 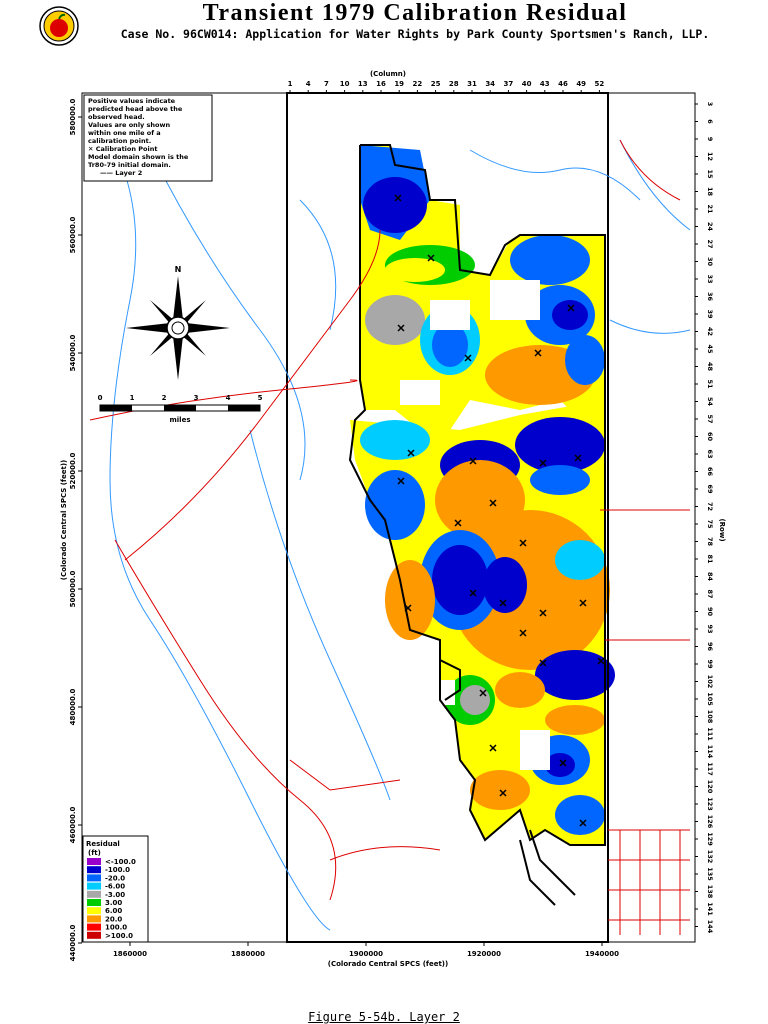 What do you see at coordinates (527, 84) in the screenshot?
I see `column-tick-label: 40` at bounding box center [527, 84].